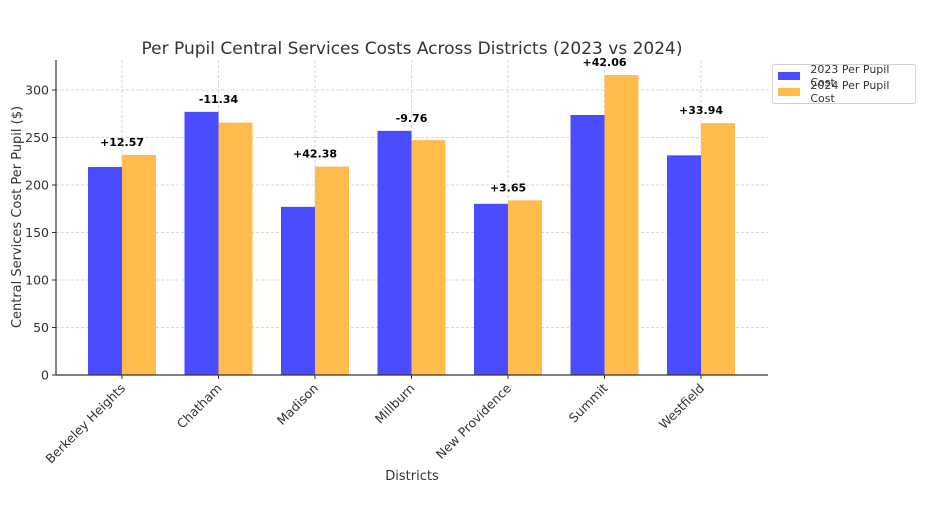 Image resolution: width=933 pixels, height=508 pixels. I want to click on x-tick-label: Summit, so click(588, 402).